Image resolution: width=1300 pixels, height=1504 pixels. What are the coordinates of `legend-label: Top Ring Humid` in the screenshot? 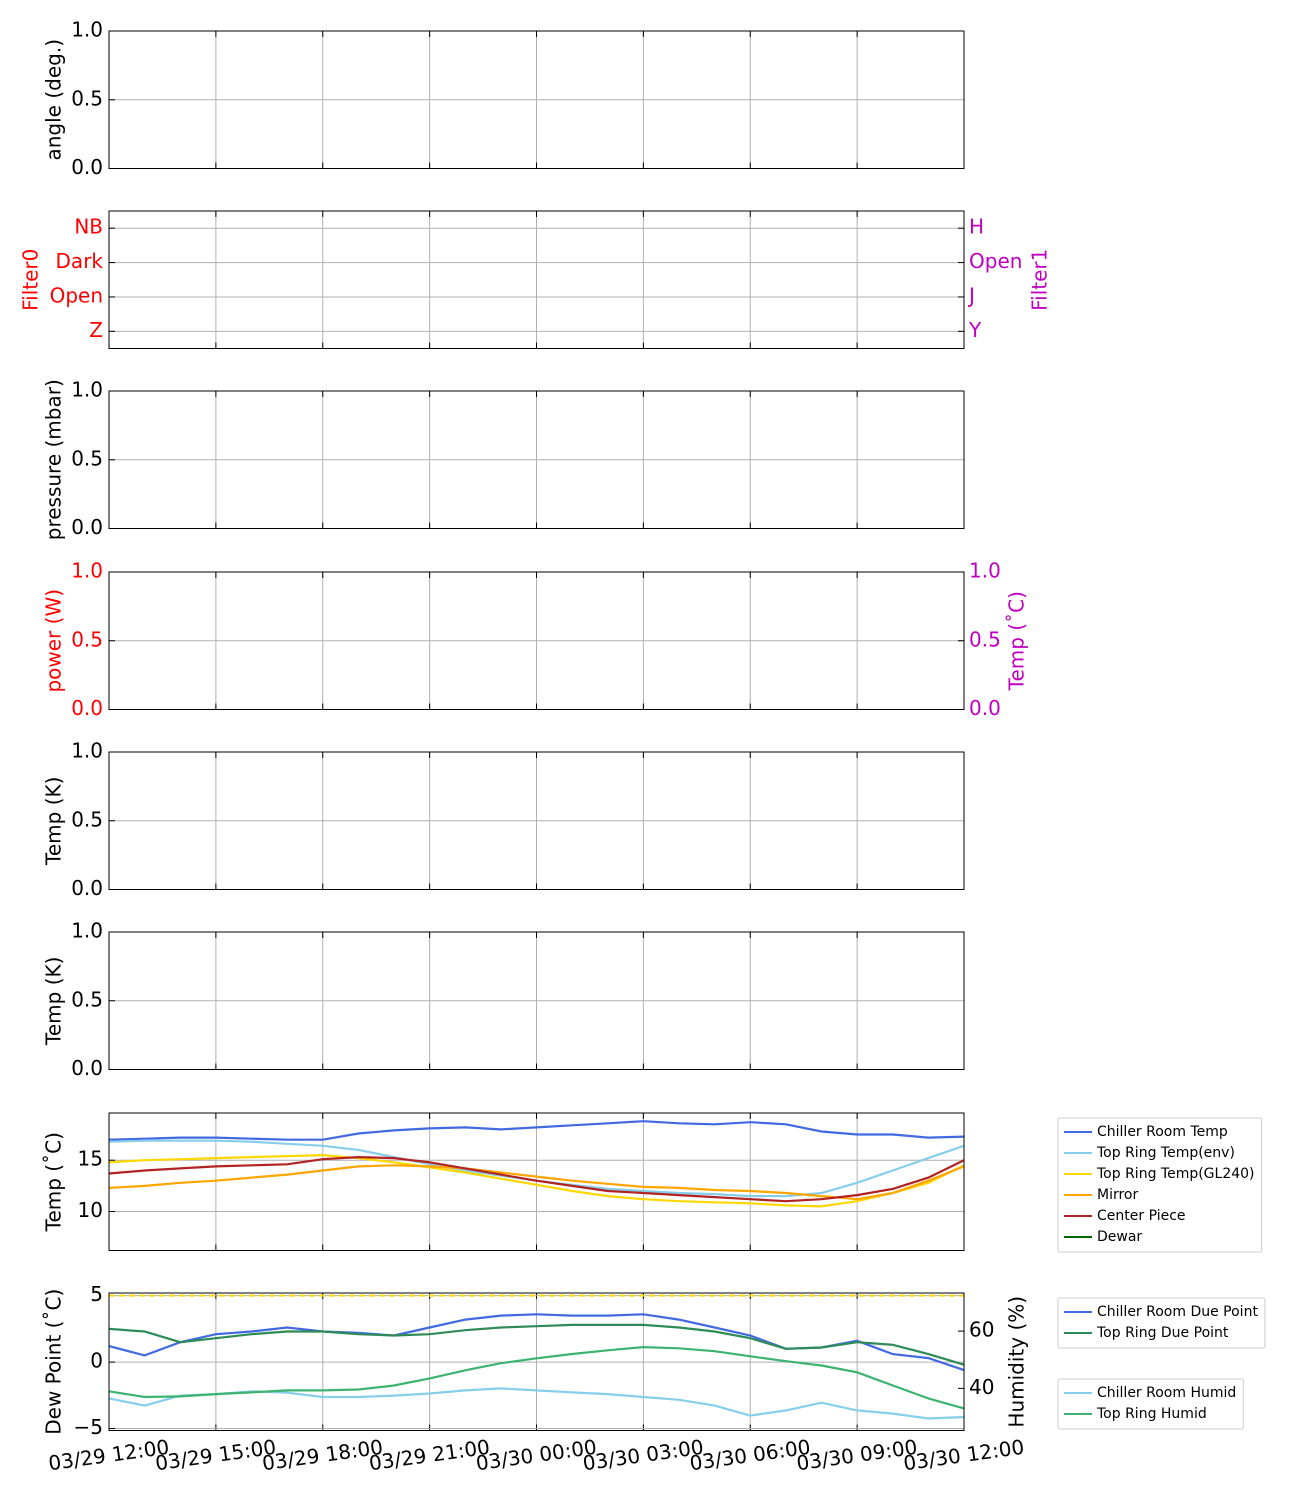 It's located at (1151, 1414).